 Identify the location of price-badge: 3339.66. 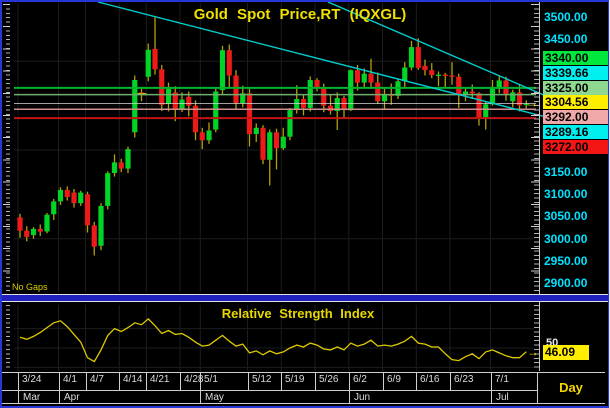
(575, 72).